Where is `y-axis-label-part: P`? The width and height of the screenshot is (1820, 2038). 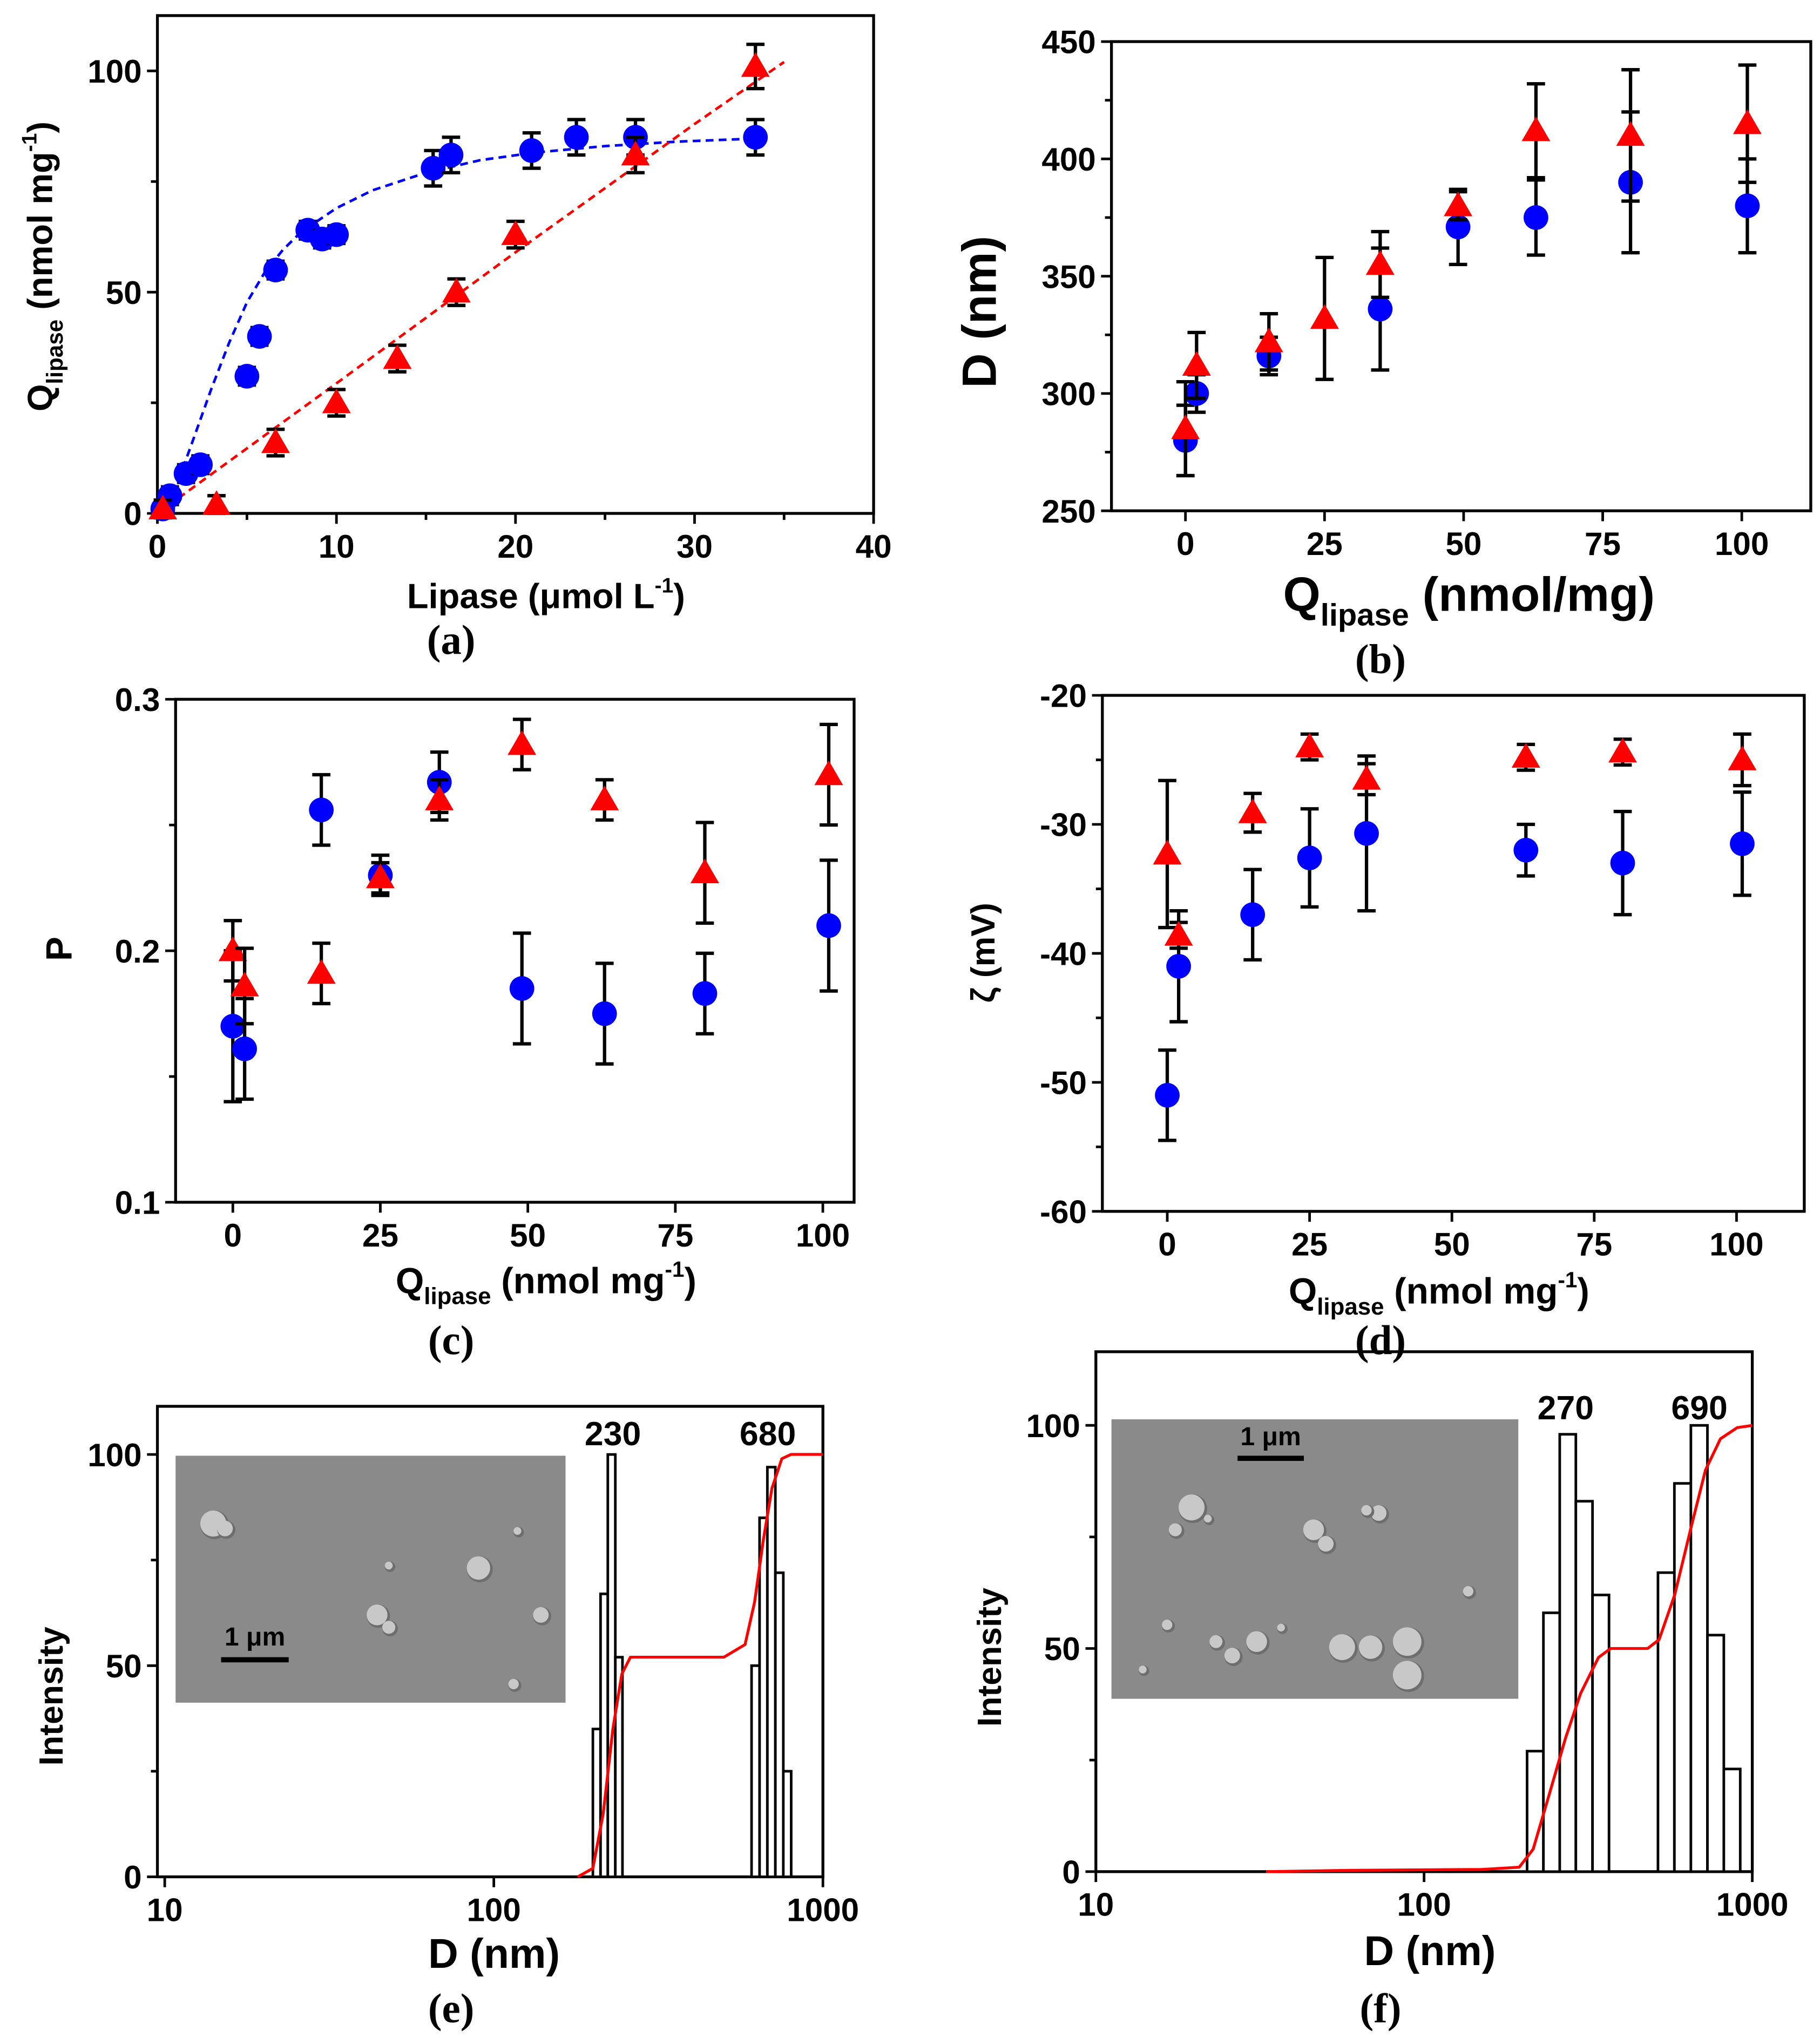
y-axis-label-part: P is located at coordinates (59, 949).